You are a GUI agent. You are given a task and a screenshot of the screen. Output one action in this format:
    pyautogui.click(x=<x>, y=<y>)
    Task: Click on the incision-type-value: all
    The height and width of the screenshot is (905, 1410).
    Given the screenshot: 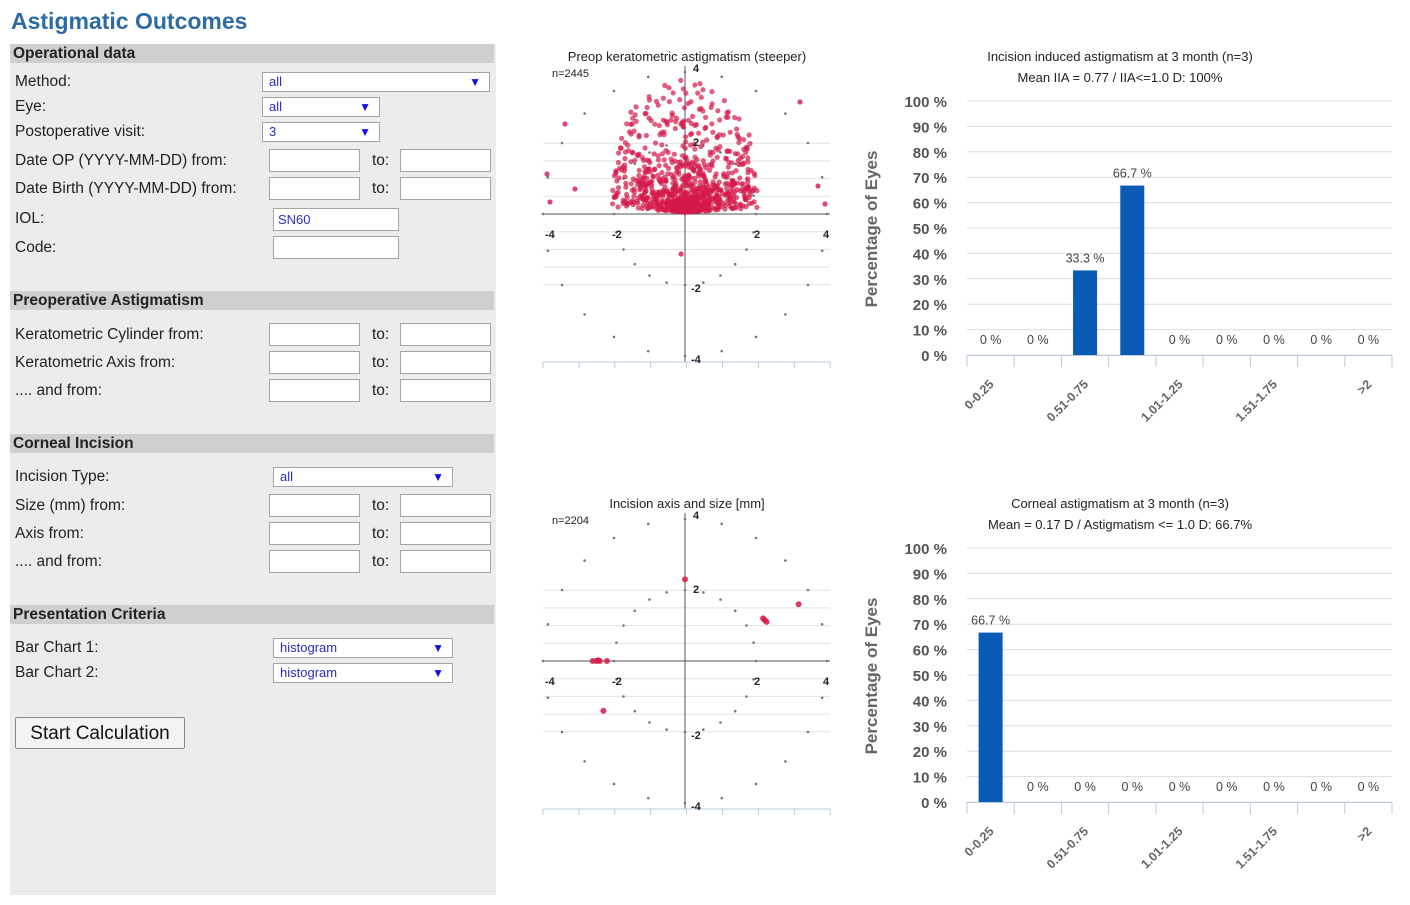 What is the action you would take?
    pyautogui.click(x=287, y=476)
    